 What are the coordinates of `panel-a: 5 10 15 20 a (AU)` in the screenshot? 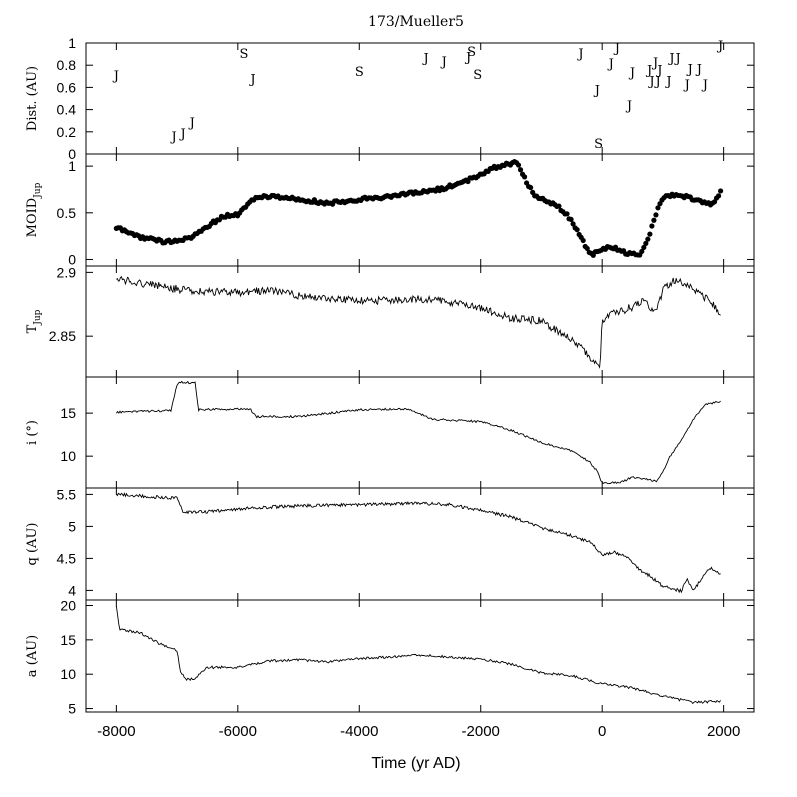 It's located at (390, 657).